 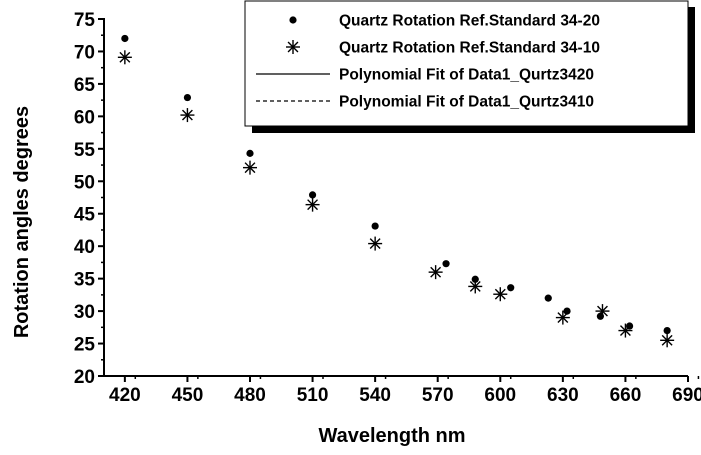 I want to click on x-tick-label: 600, so click(x=500, y=395).